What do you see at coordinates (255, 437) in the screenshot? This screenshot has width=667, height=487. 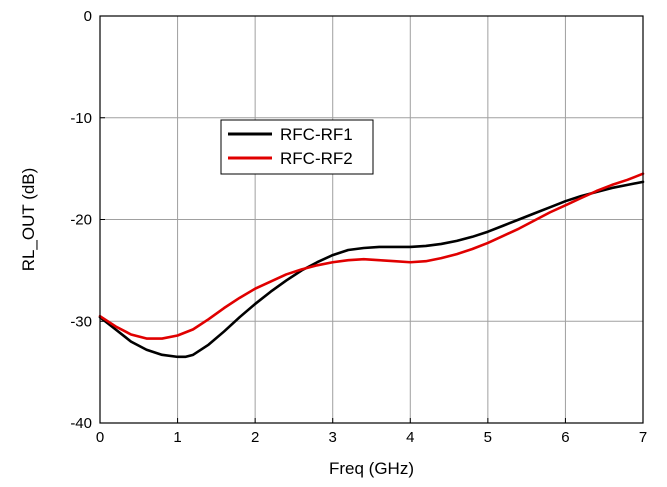 I see `x-tick-label: 2` at bounding box center [255, 437].